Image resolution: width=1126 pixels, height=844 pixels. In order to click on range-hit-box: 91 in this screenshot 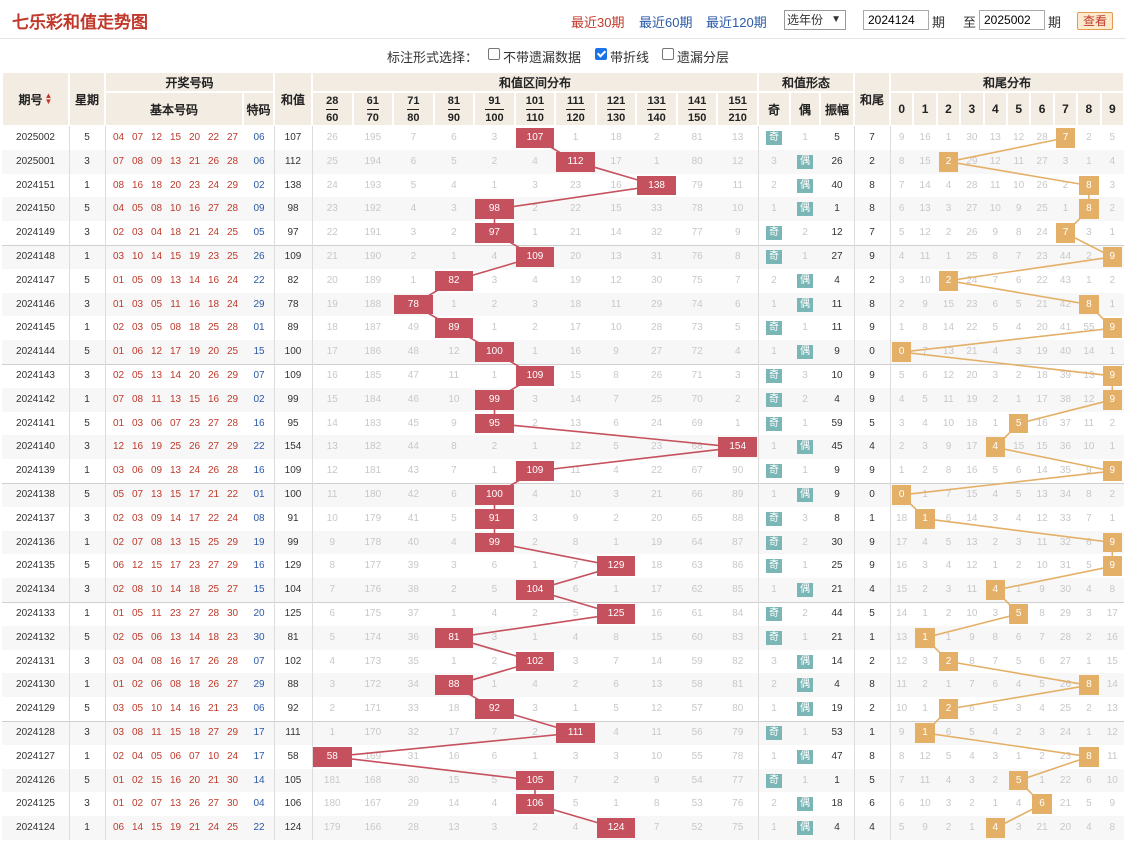, I will do `click(494, 518)`.